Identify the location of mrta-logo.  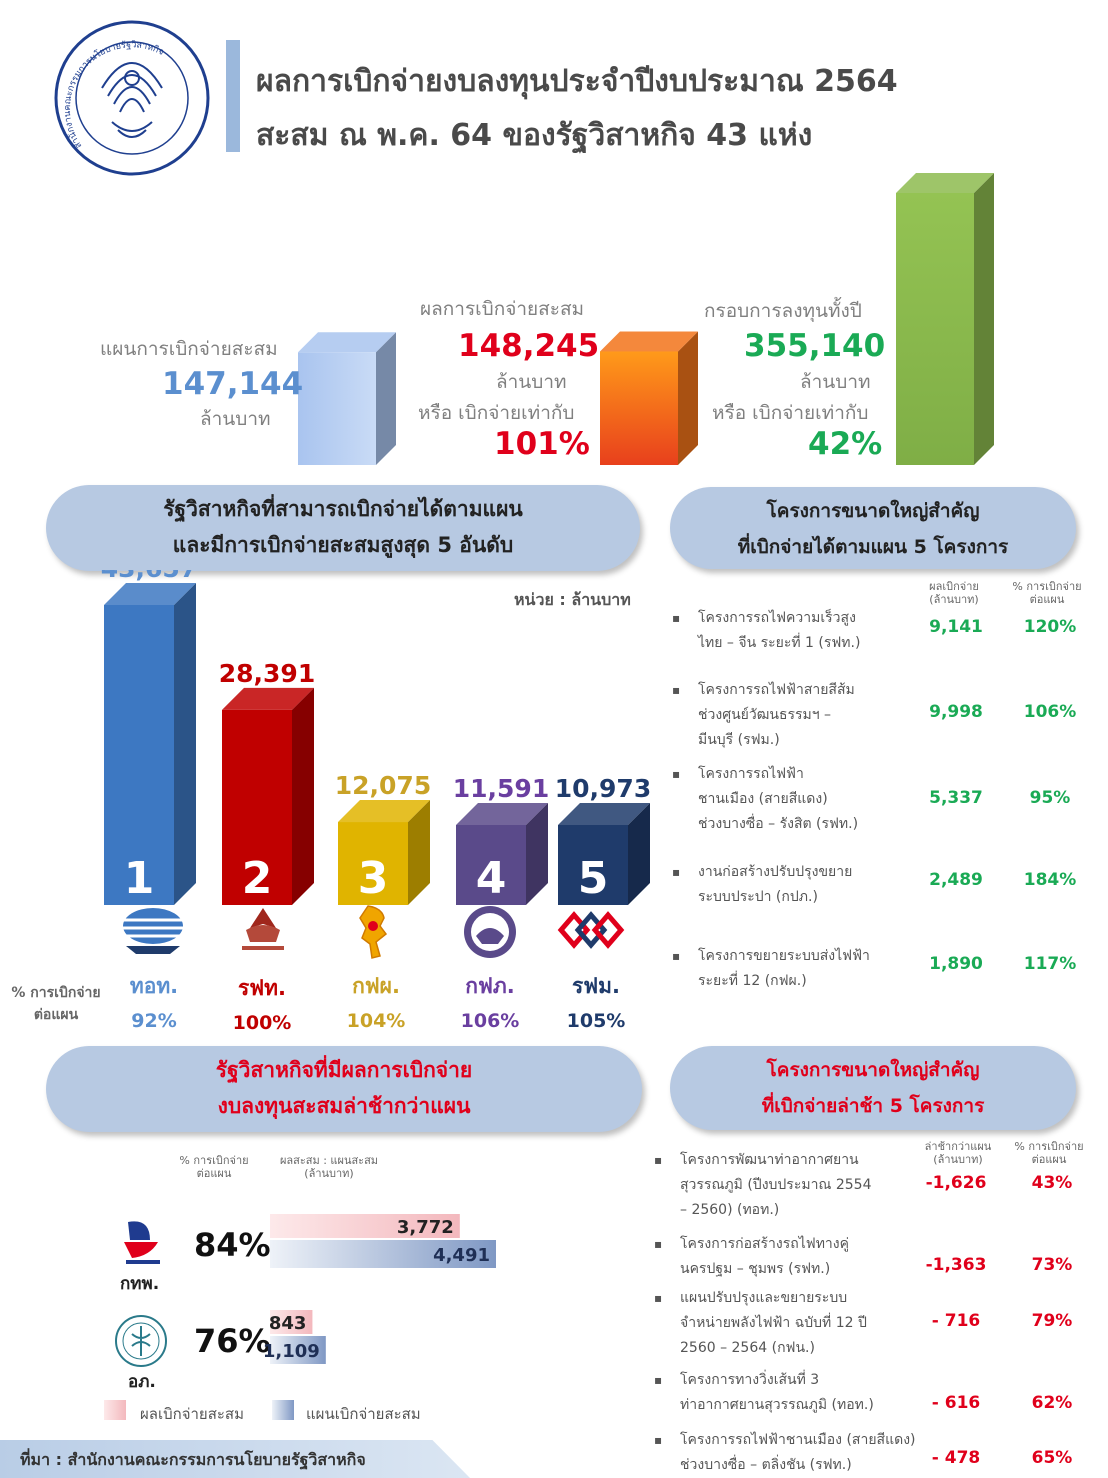
(591, 930).